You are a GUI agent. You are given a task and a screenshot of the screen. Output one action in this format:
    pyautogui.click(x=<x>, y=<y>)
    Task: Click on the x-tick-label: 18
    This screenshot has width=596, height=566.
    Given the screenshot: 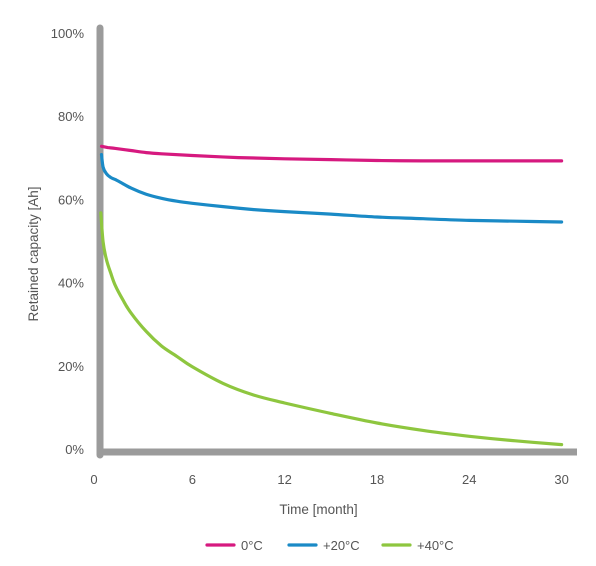 What is the action you would take?
    pyautogui.click(x=377, y=479)
    